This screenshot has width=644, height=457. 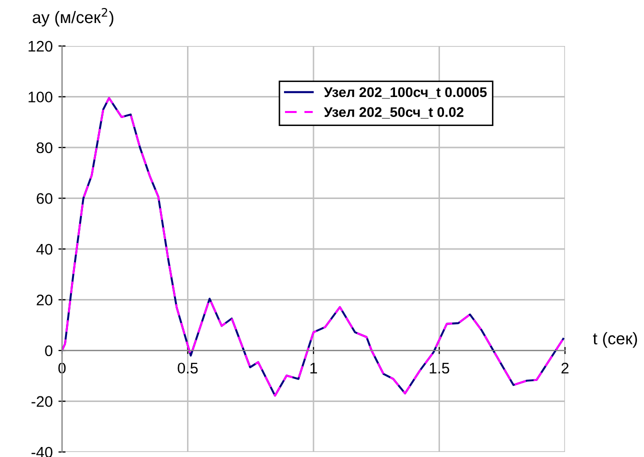 What do you see at coordinates (44, 148) in the screenshot?
I see `y-tick-label: 80` at bounding box center [44, 148].